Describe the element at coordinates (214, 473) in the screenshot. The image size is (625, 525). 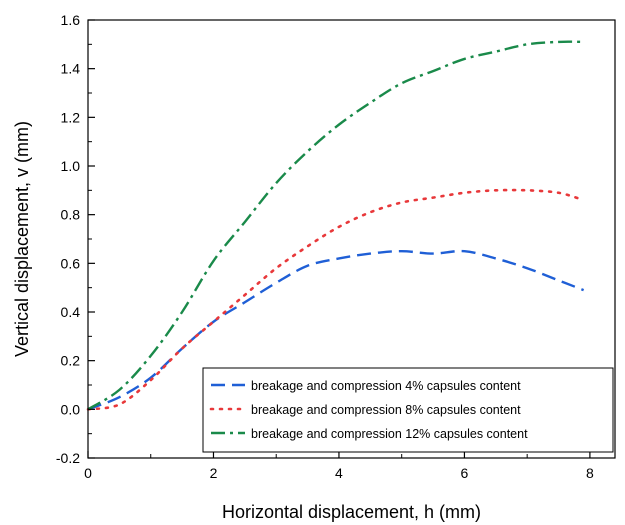
I see `x-tick-label: 2` at that location.